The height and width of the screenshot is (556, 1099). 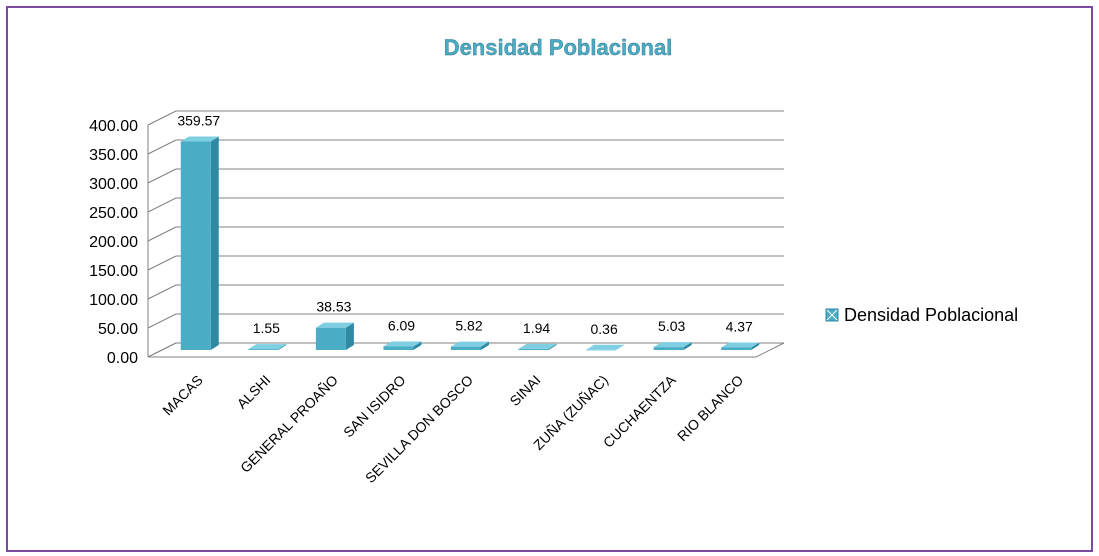 What do you see at coordinates (254, 392) in the screenshot?
I see `x-tick-label: ALSHI` at bounding box center [254, 392].